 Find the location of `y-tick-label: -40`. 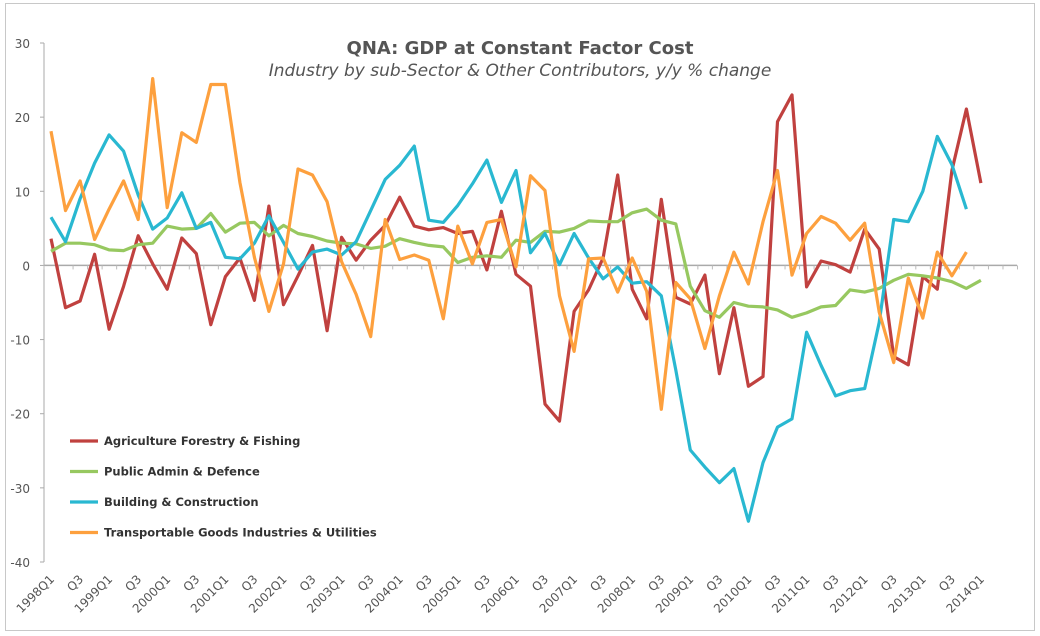

y-tick-label: -40 is located at coordinates (20, 563).